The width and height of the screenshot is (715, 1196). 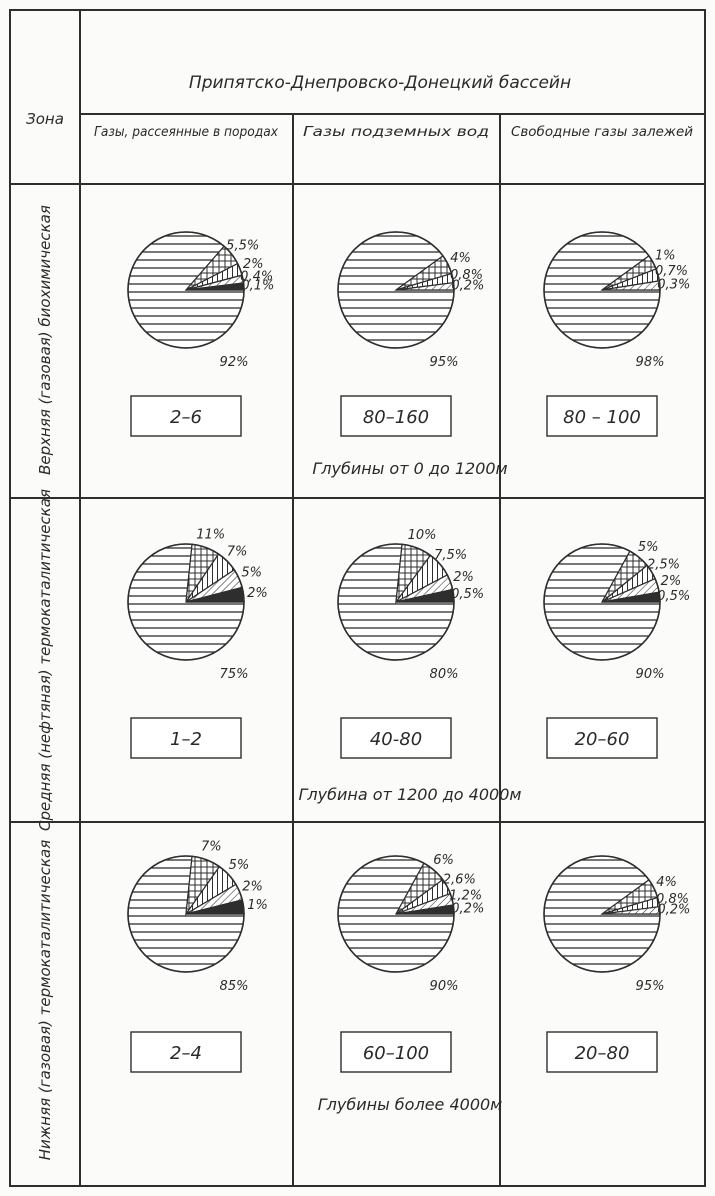 I want to click on value-box-label: 2–6, so click(x=186, y=417).